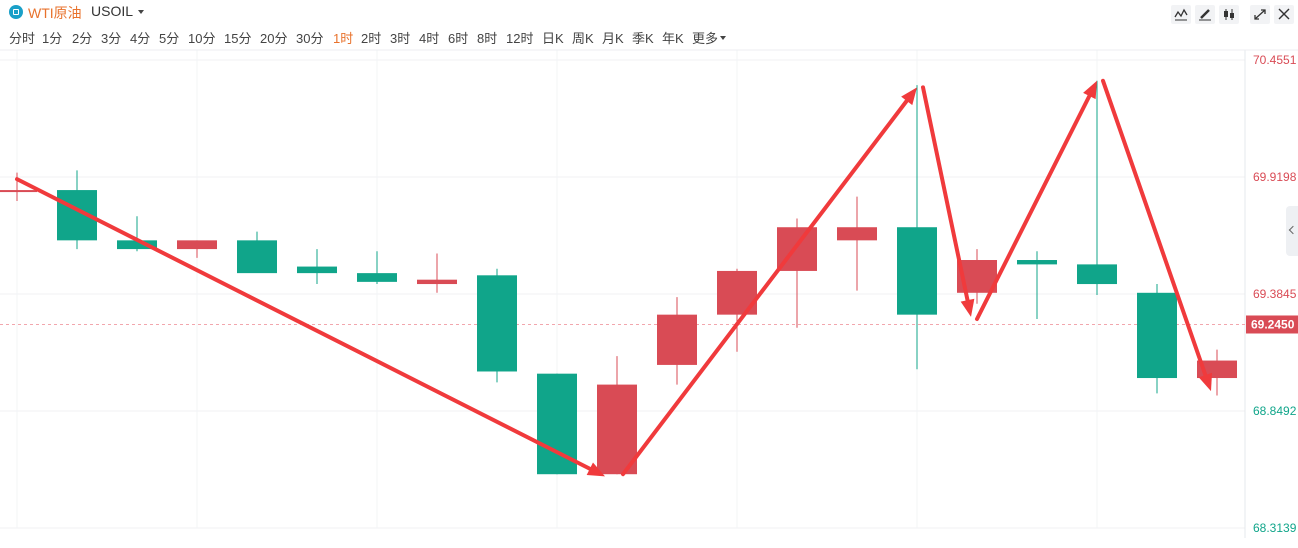 Image resolution: width=1298 pixels, height=548 pixels. What do you see at coordinates (111, 38) in the screenshot?
I see `period-tab-3: 3分` at bounding box center [111, 38].